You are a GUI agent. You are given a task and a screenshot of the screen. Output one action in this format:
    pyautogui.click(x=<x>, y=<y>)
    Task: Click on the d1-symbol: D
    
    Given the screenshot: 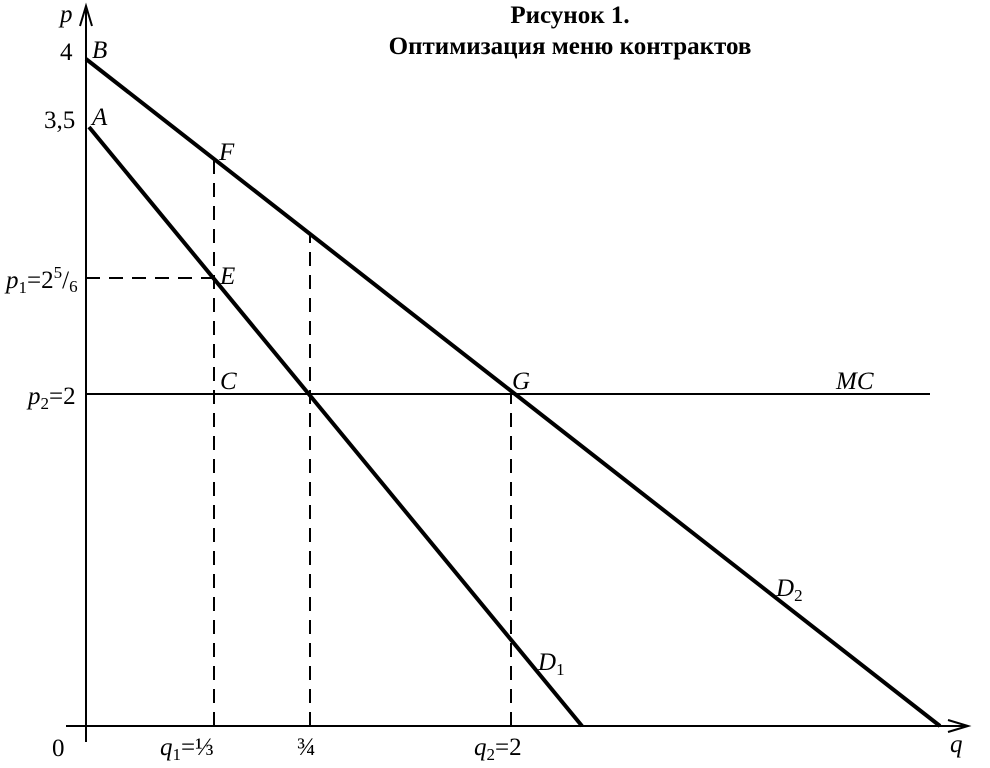 What is the action you would take?
    pyautogui.click(x=546, y=662)
    